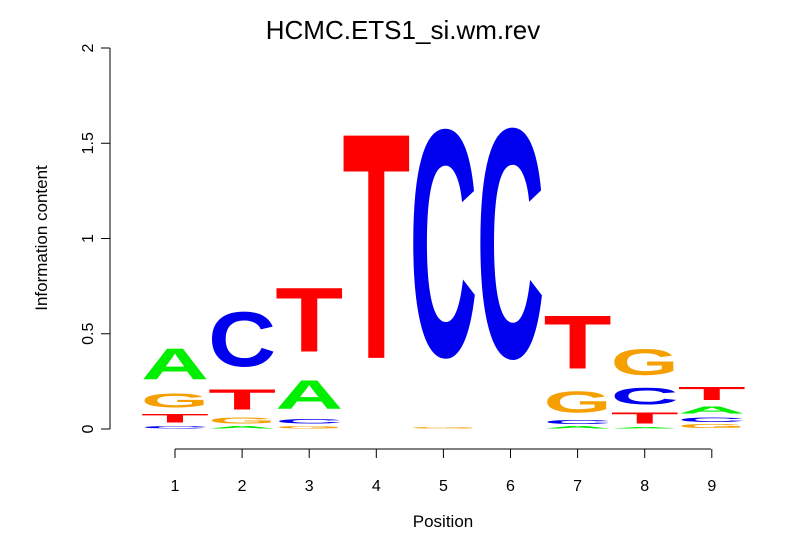 The image size is (806, 559). I want to click on stack-position-6: C, so click(511, 243).